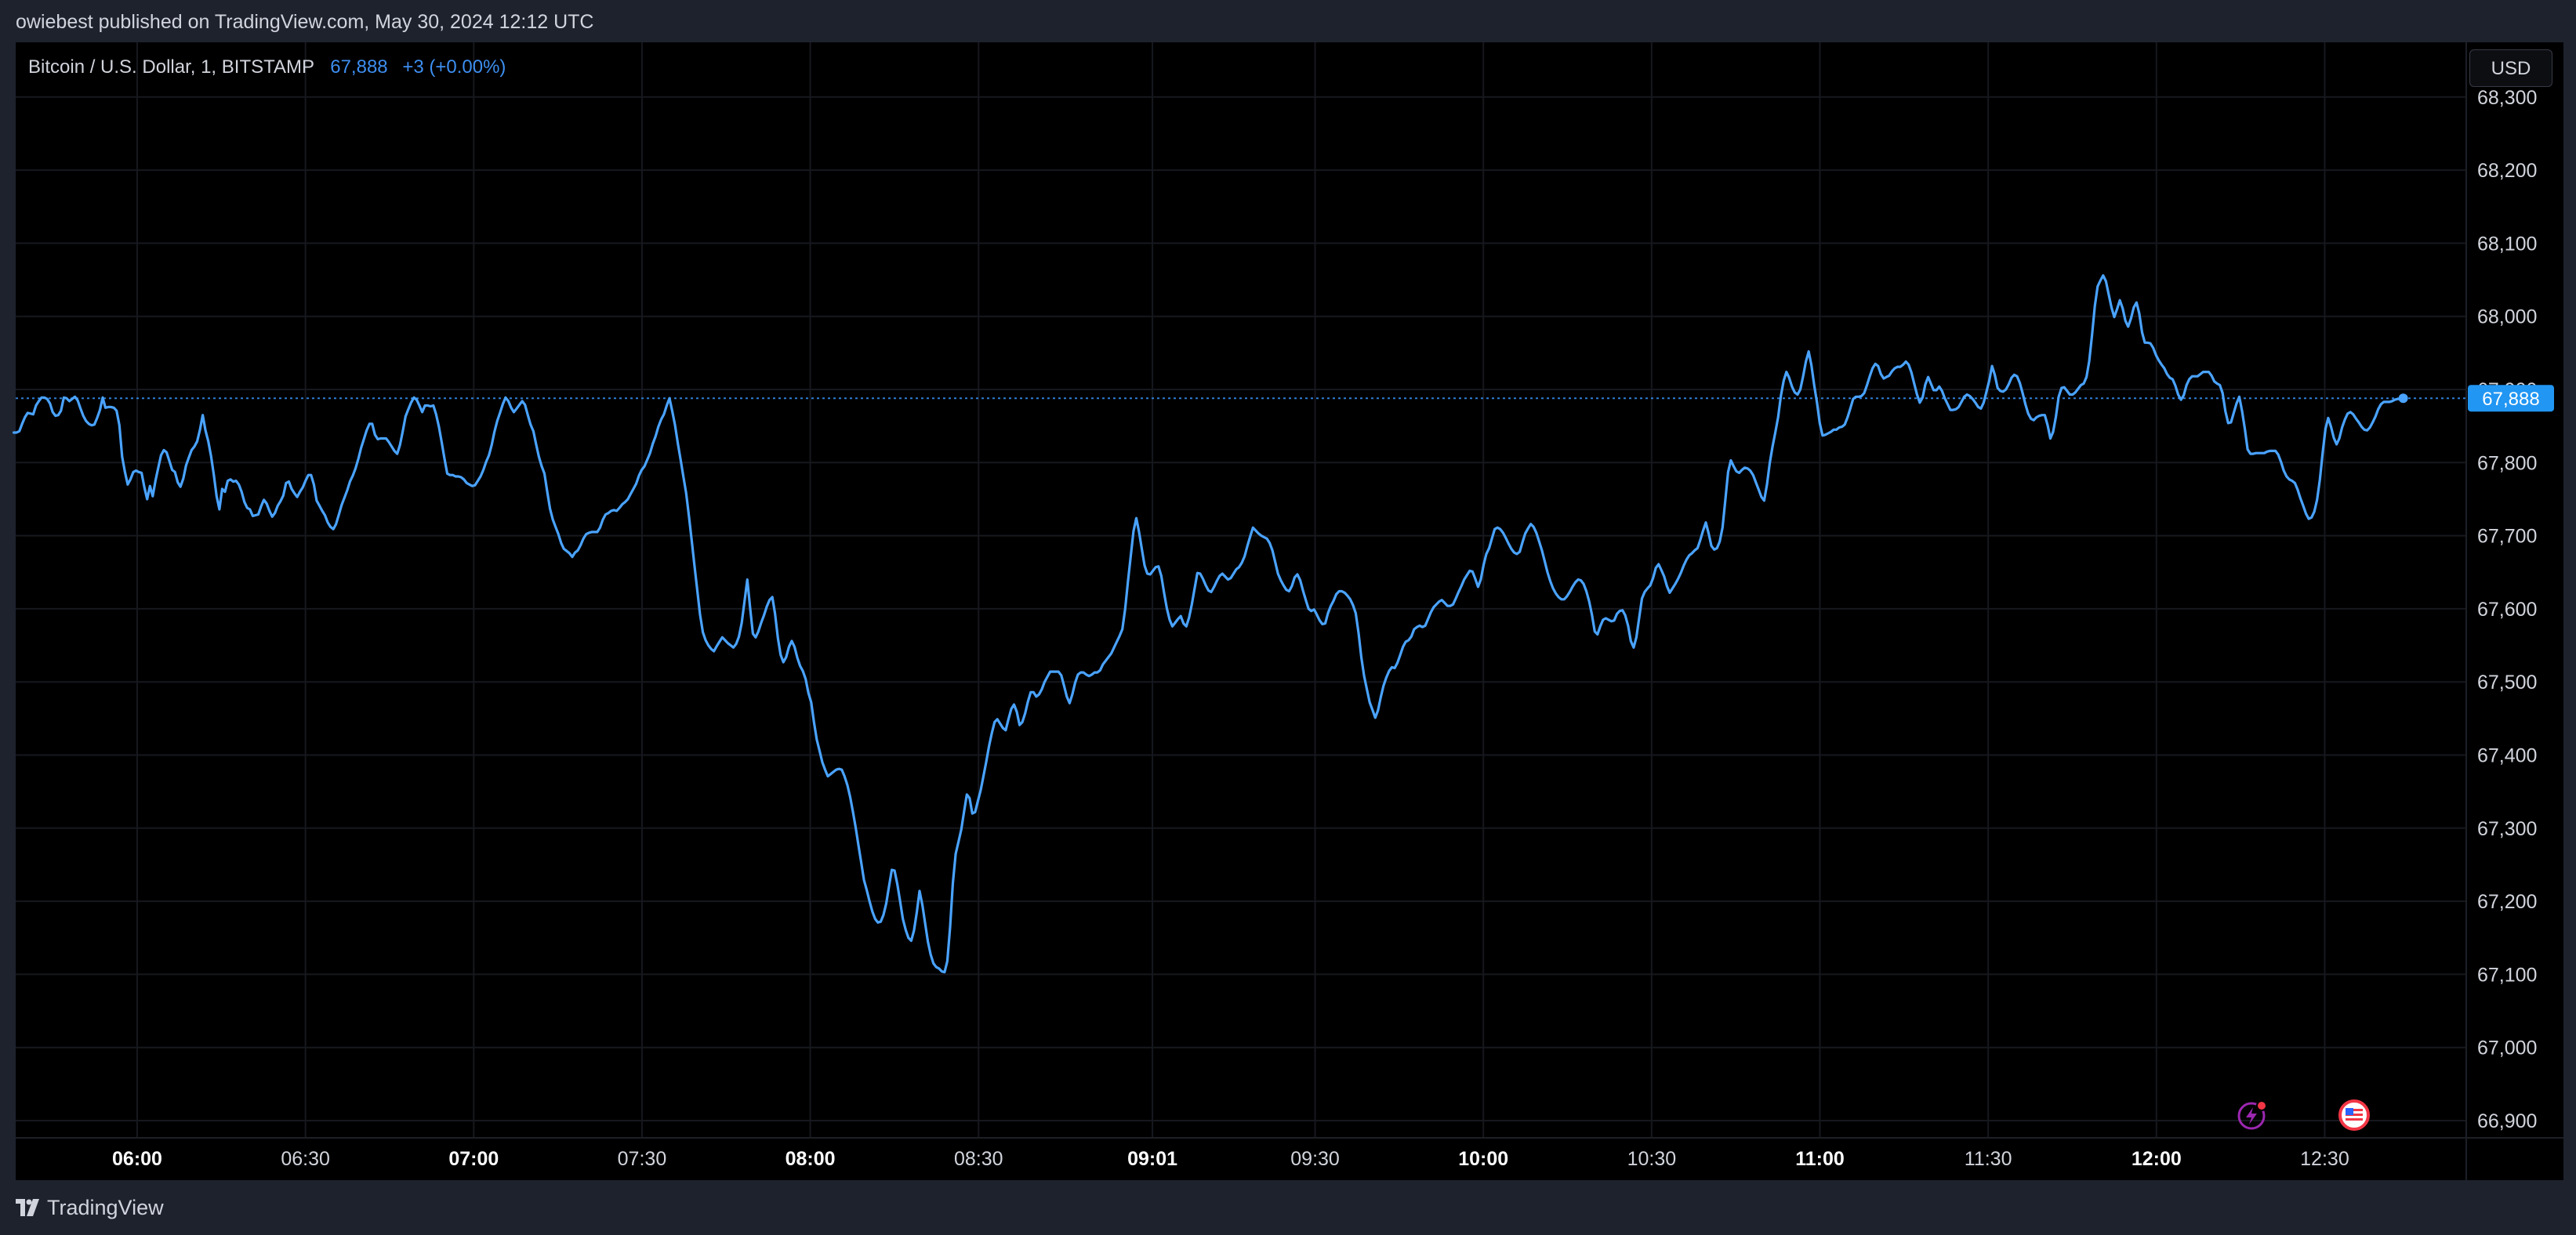  I want to click on symbol-name: Bitcoin / U.S. Dollar, 1, BITSTAMP, so click(171, 67).